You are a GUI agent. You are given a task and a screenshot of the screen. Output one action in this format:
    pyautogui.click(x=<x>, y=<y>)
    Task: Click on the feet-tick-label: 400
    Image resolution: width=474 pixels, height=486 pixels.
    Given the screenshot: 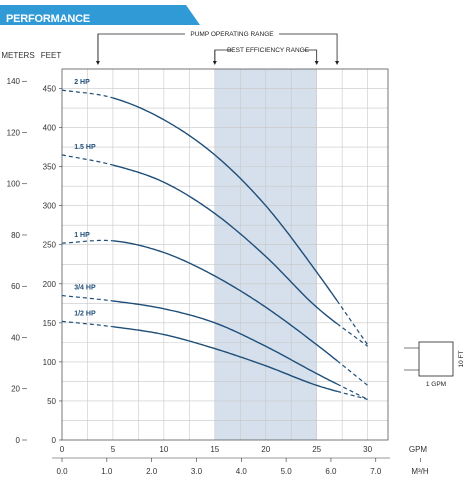 What is the action you would take?
    pyautogui.click(x=50, y=128)
    